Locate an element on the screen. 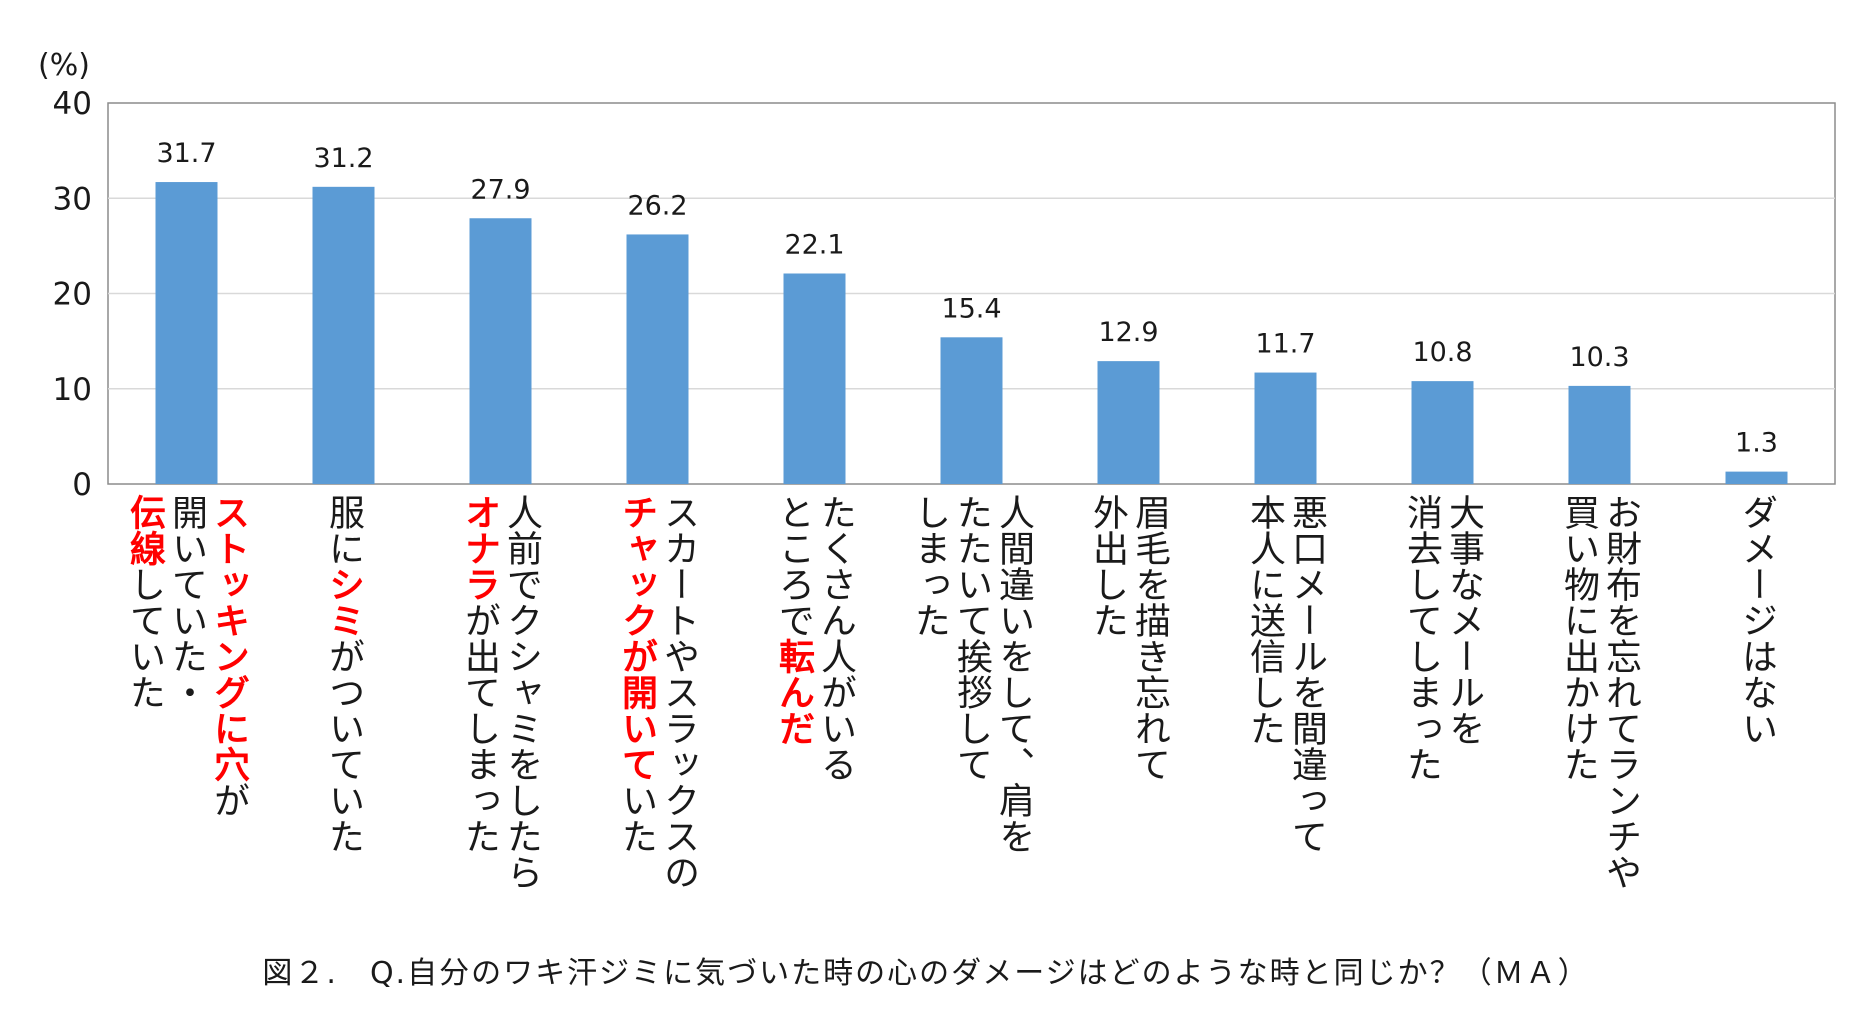  x-category-label-line: オナラが出てしまった is located at coordinates (479, 674).